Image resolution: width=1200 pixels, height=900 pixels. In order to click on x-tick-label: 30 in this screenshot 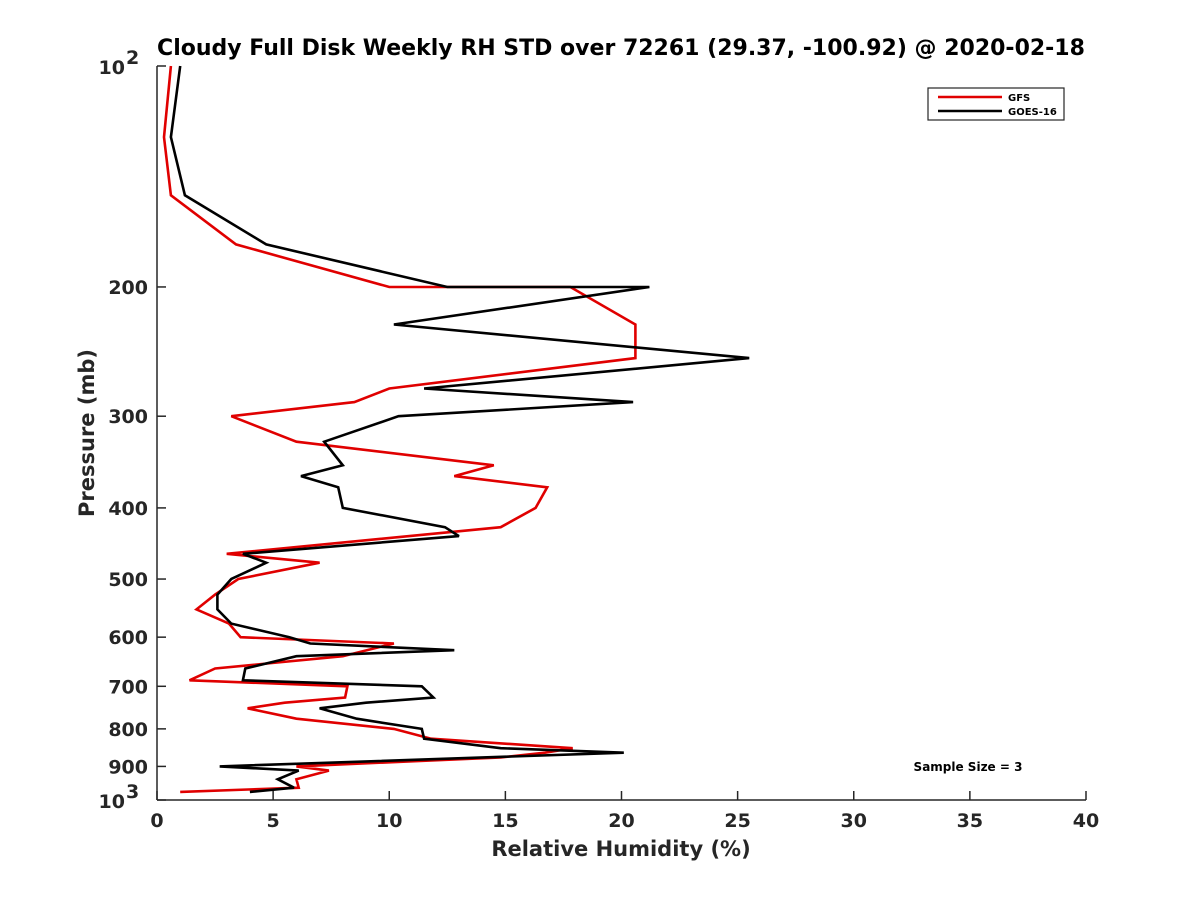, I will do `click(854, 821)`.